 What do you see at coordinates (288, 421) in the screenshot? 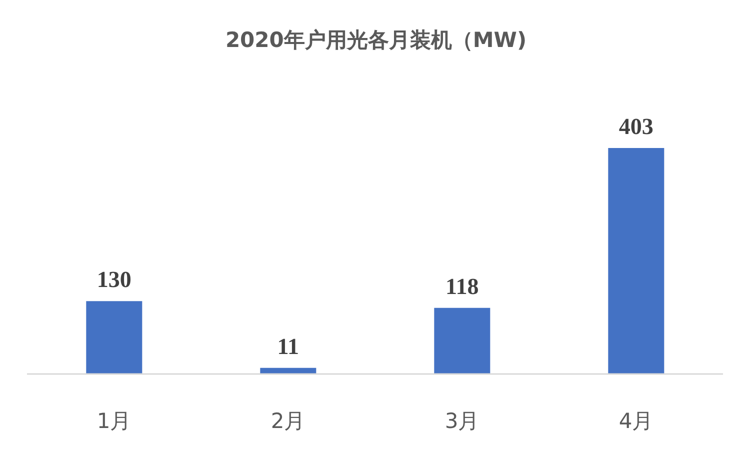
I see `x-tick-label: 2月` at bounding box center [288, 421].